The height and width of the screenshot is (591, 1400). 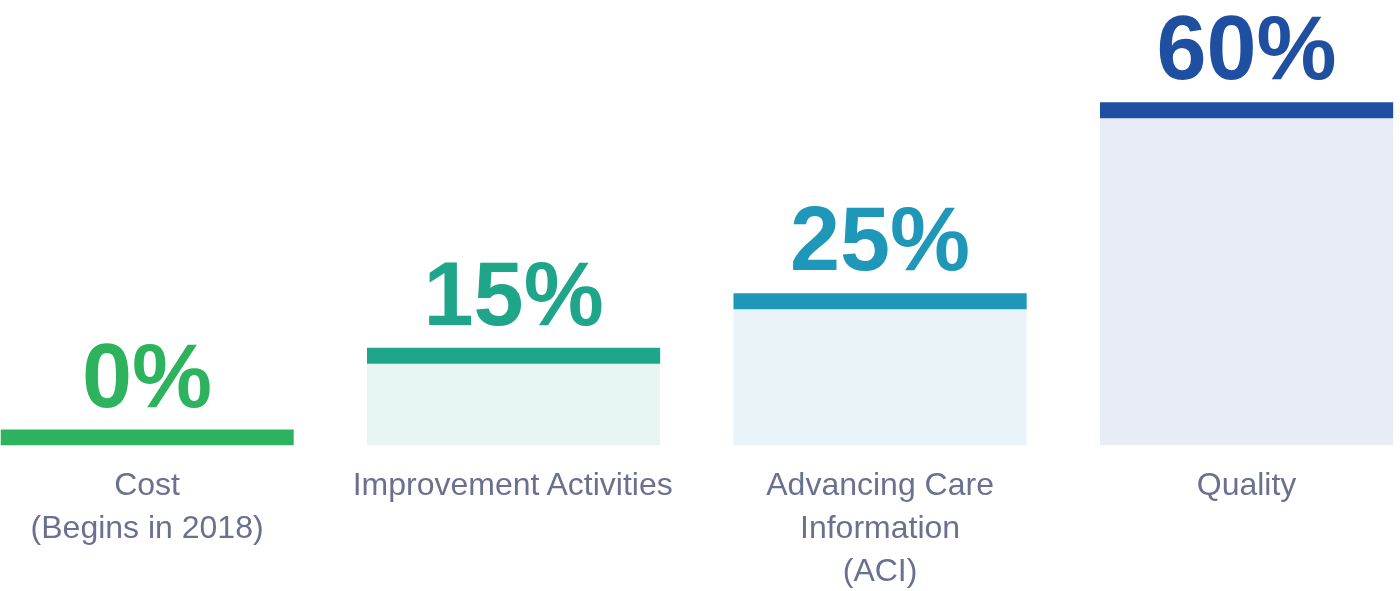 What do you see at coordinates (512, 483) in the screenshot?
I see `x-tick-label: Improvement Activities` at bounding box center [512, 483].